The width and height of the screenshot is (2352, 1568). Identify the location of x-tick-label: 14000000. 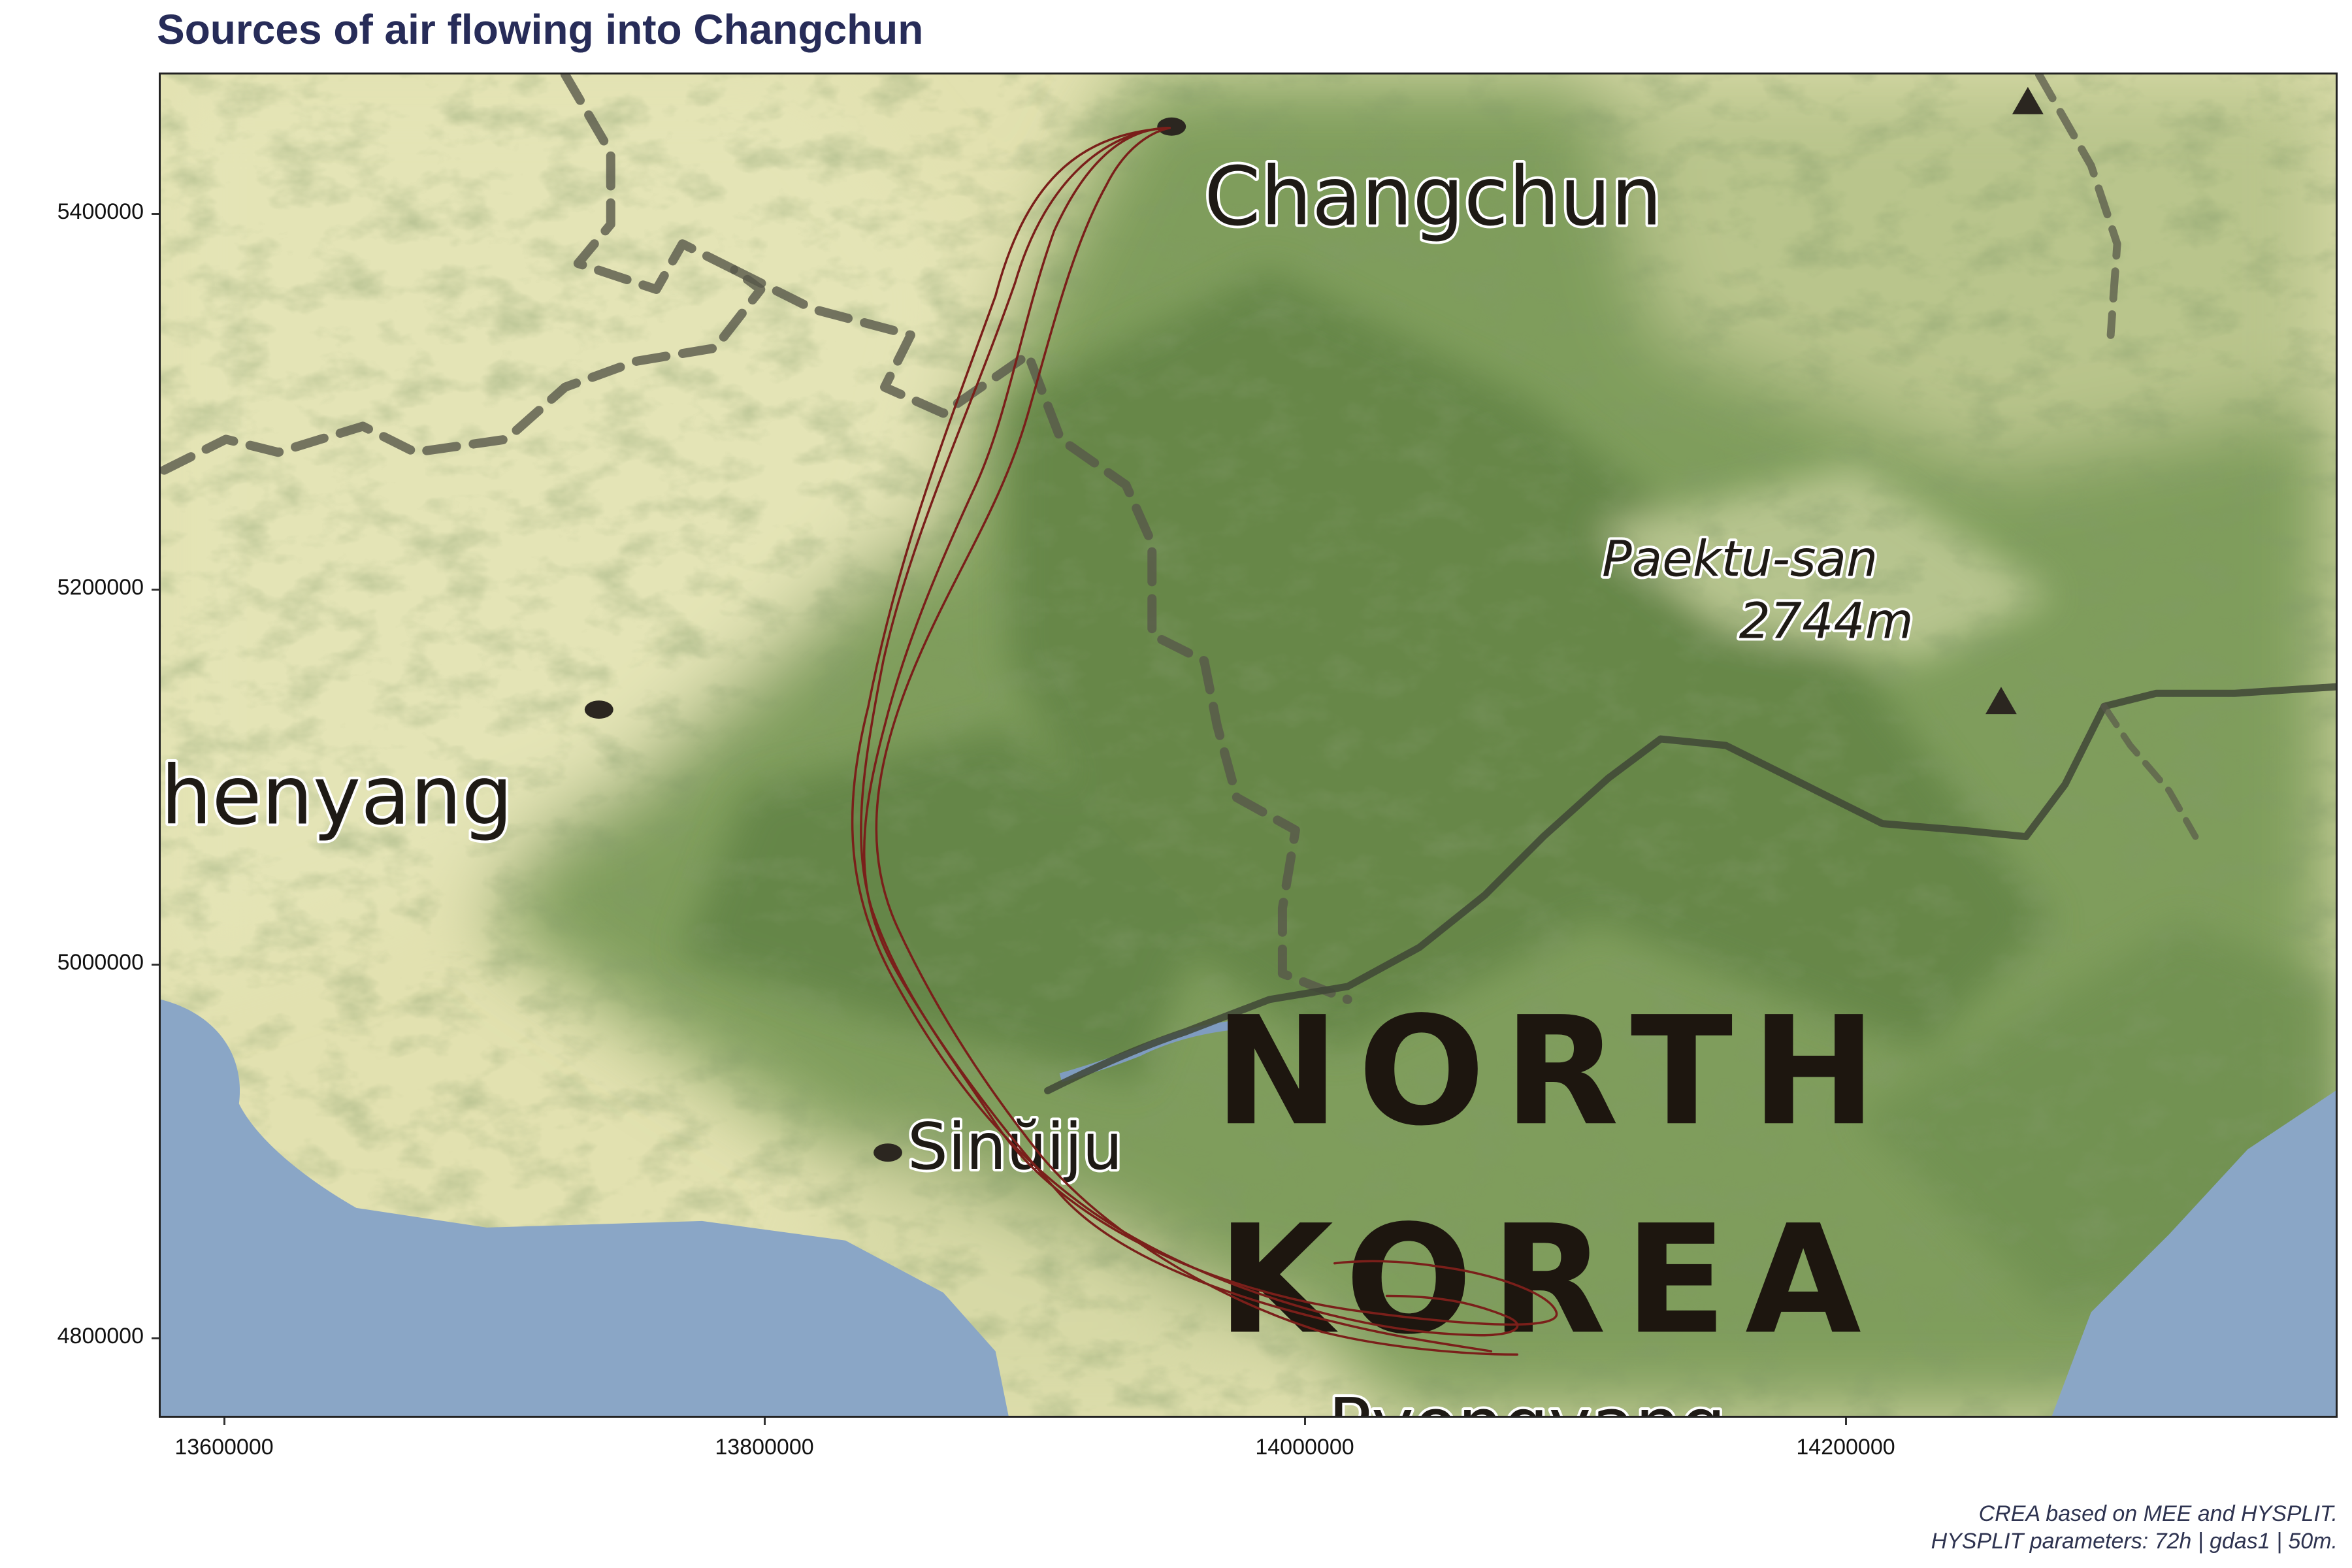
(1304, 1447).